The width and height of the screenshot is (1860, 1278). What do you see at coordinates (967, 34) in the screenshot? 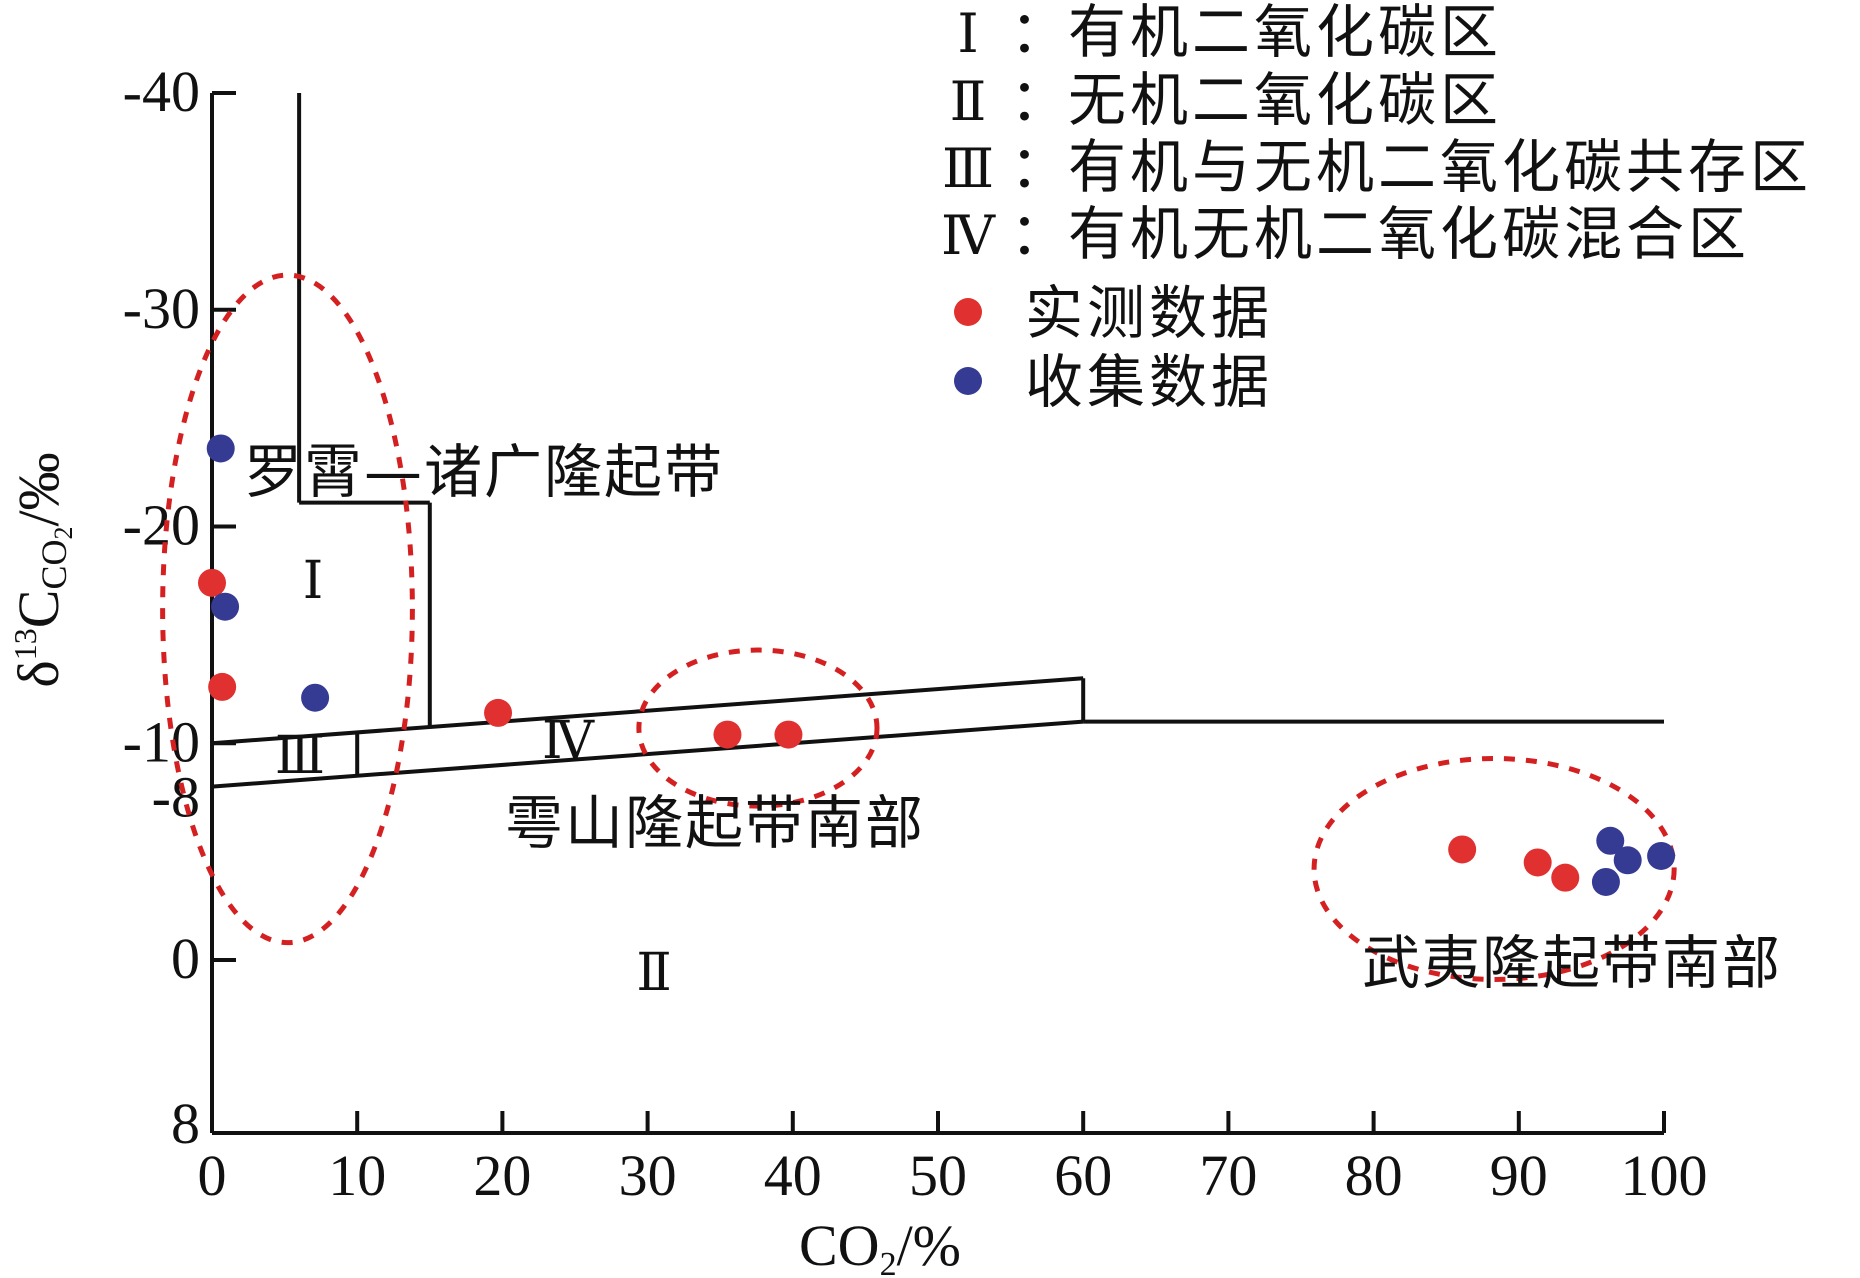
I see `legend-key-i: Ⅰ` at bounding box center [967, 34].